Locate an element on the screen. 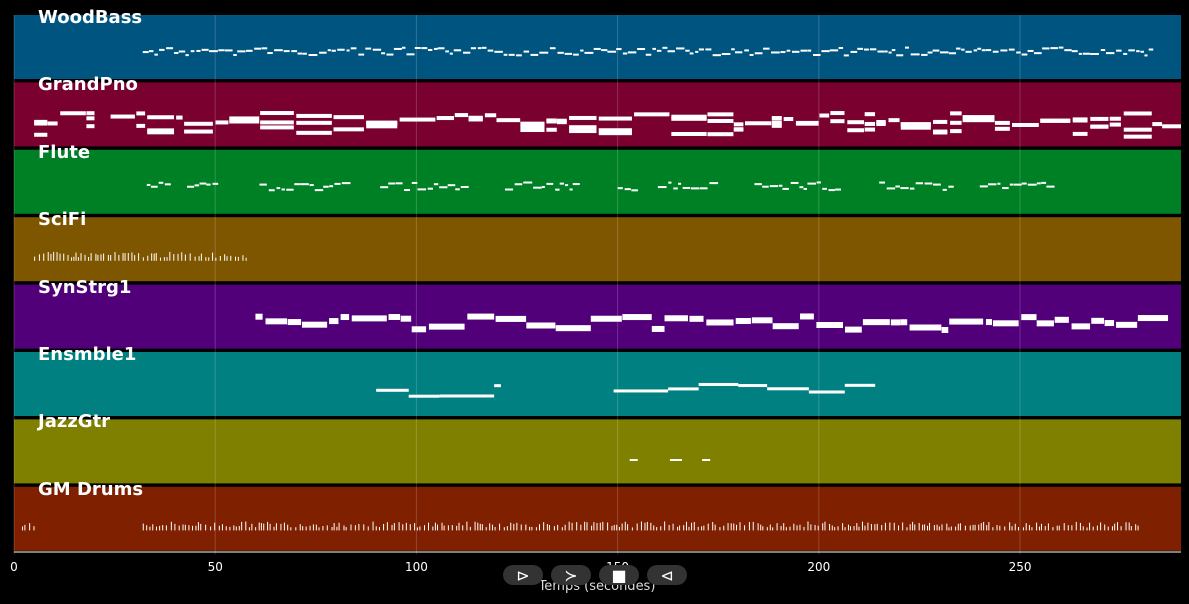 The width and height of the screenshot is (1189, 604). x-tick-label: 200 is located at coordinates (819, 567).